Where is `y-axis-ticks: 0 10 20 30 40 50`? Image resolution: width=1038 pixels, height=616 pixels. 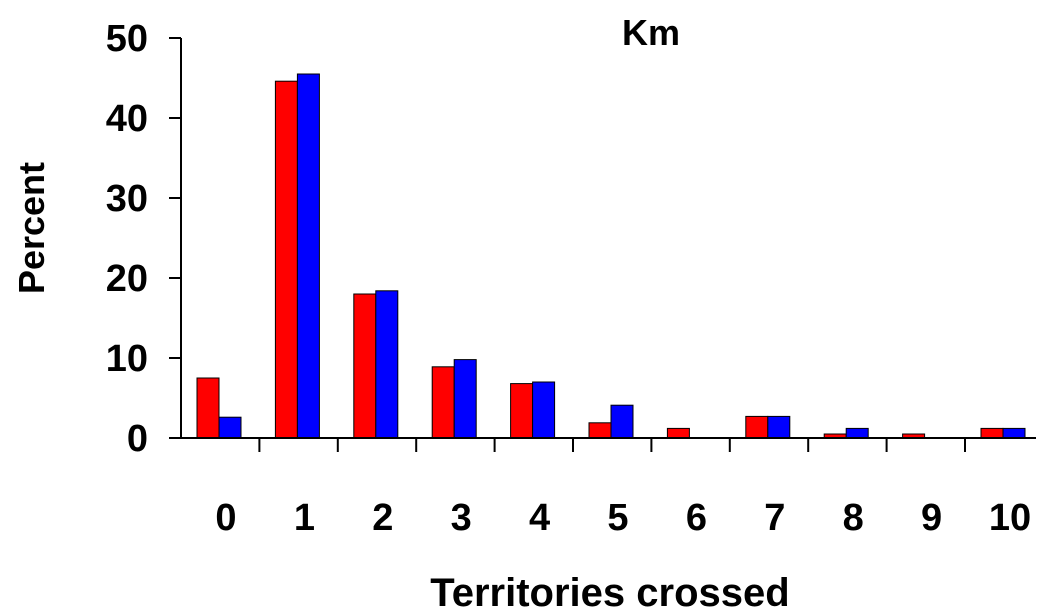
y-axis-ticks: 0 10 20 30 40 50 is located at coordinates (143, 239).